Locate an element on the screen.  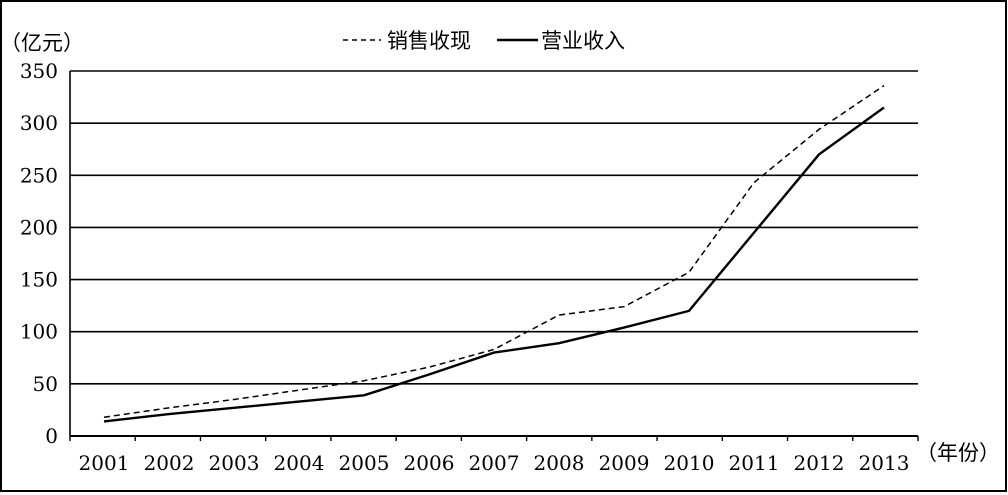
legend: 销售收现 营业收入 is located at coordinates (484, 41).